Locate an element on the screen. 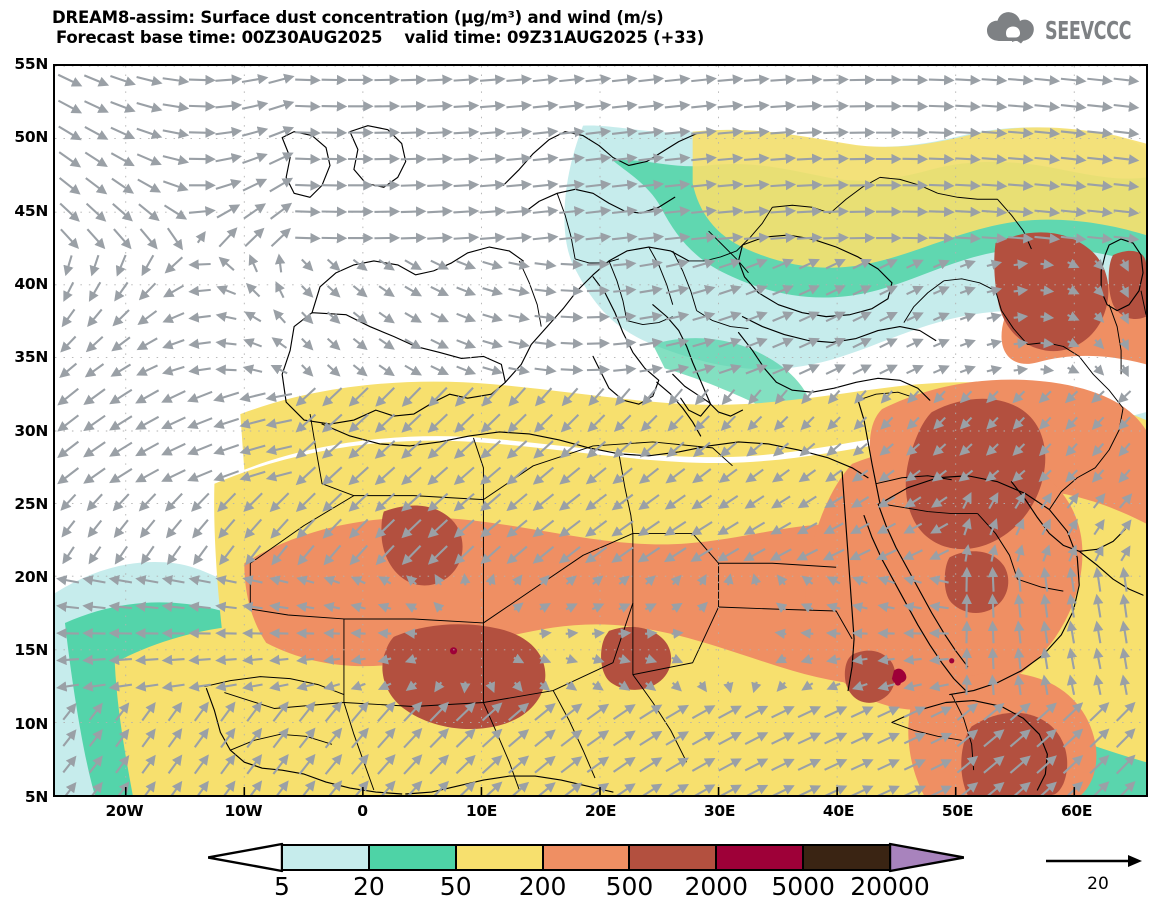 The height and width of the screenshot is (907, 1165). colorbar-legend: 5 20 50 200 500 2000 5000 20000 20 is located at coordinates (582, 872).